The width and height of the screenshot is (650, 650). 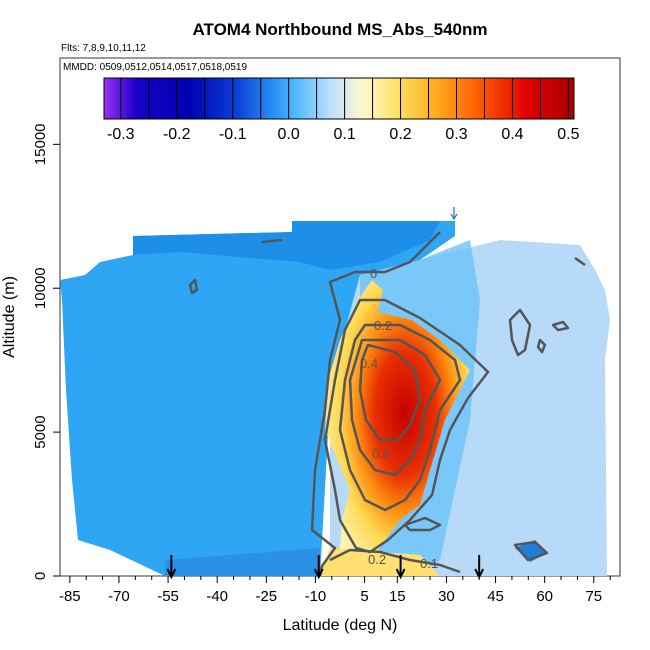 What do you see at coordinates (119, 596) in the screenshot?
I see `x-tick-label: -70` at bounding box center [119, 596].